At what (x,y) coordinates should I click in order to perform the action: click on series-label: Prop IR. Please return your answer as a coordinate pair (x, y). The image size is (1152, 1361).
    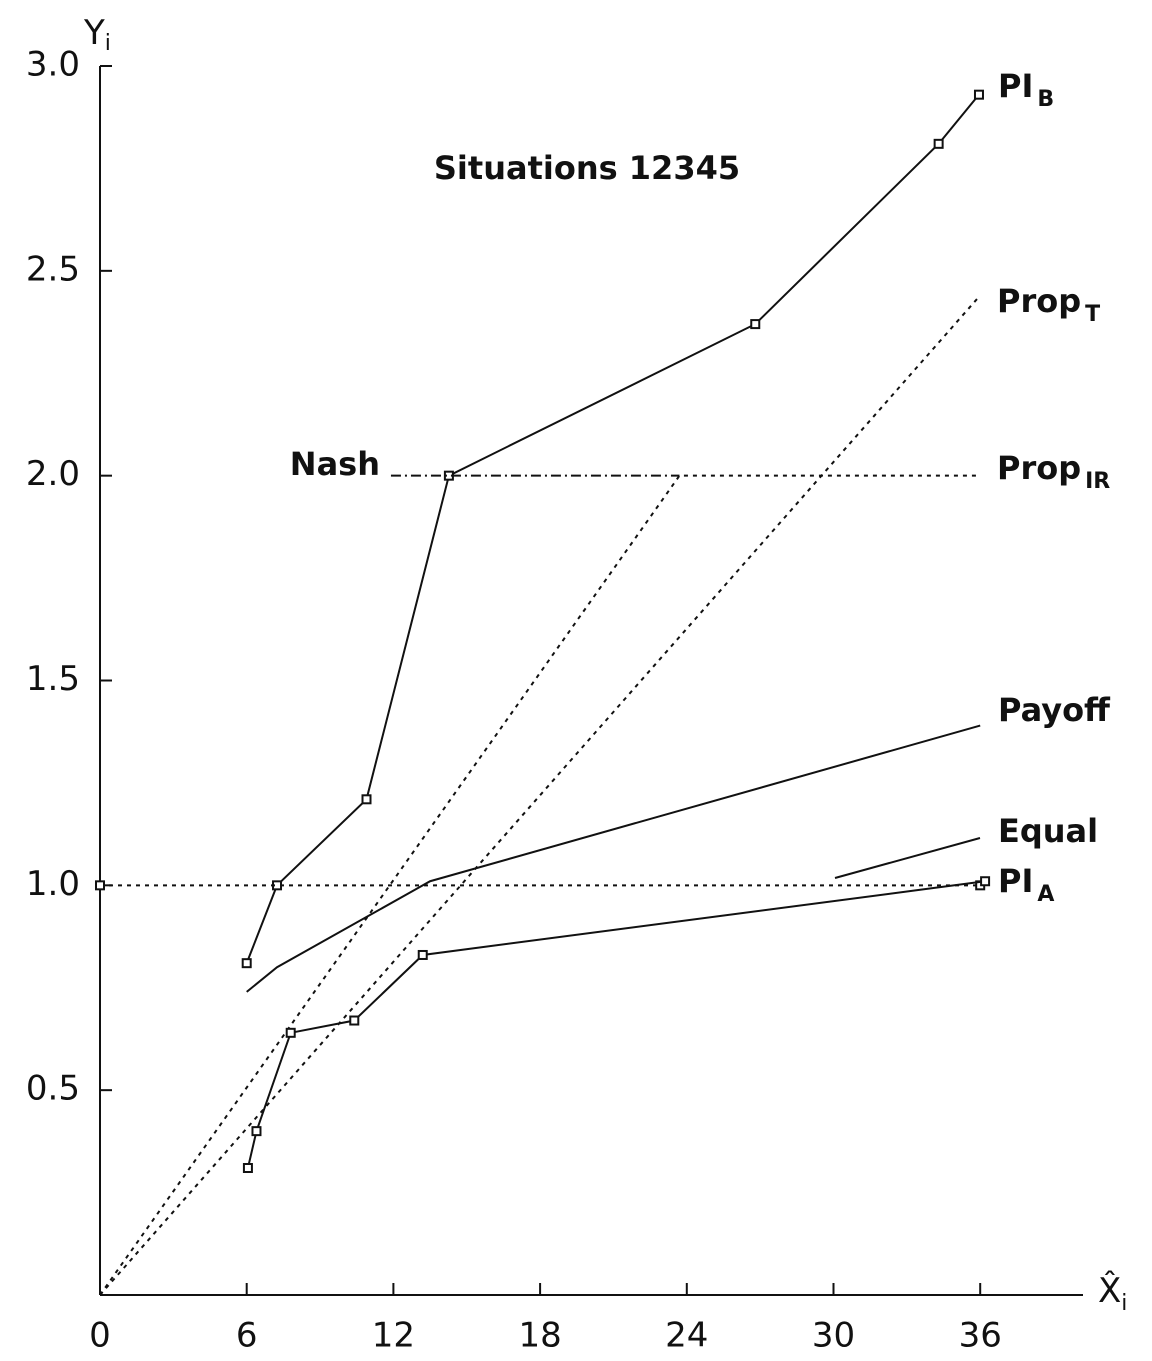
    Looking at the image, I should click on (1053, 471).